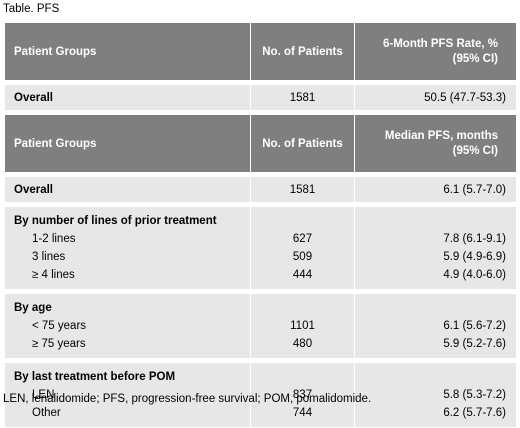 The width and height of the screenshot is (520, 428). What do you see at coordinates (474, 344) in the screenshot?
I see `subgroup-median-pfs: 5.9 (5.2-7.6)` at bounding box center [474, 344].